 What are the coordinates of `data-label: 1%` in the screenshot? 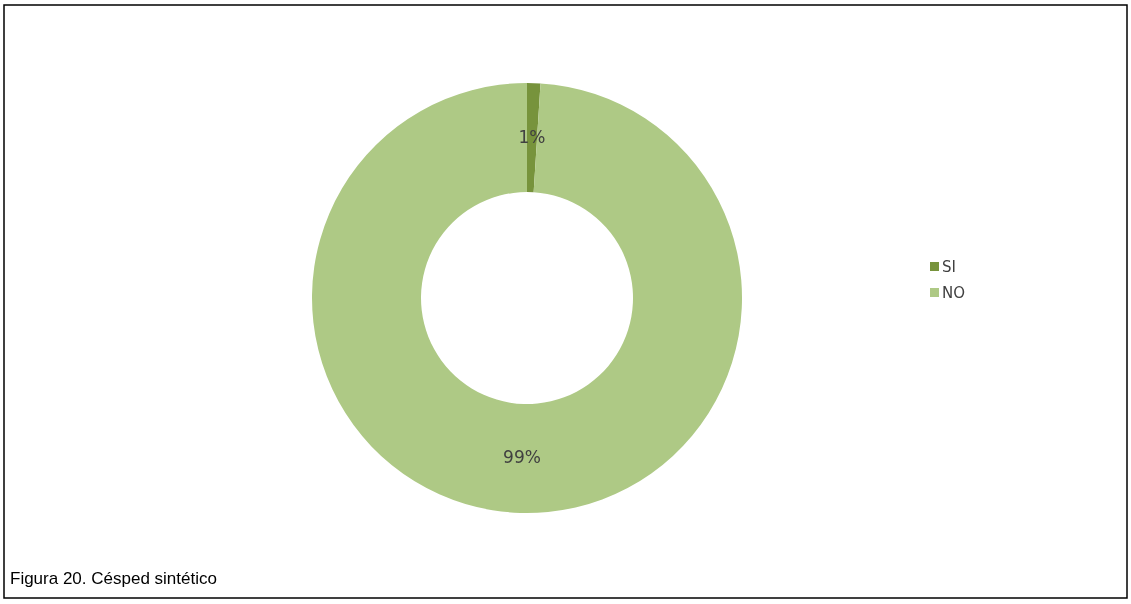 It's located at (532, 136).